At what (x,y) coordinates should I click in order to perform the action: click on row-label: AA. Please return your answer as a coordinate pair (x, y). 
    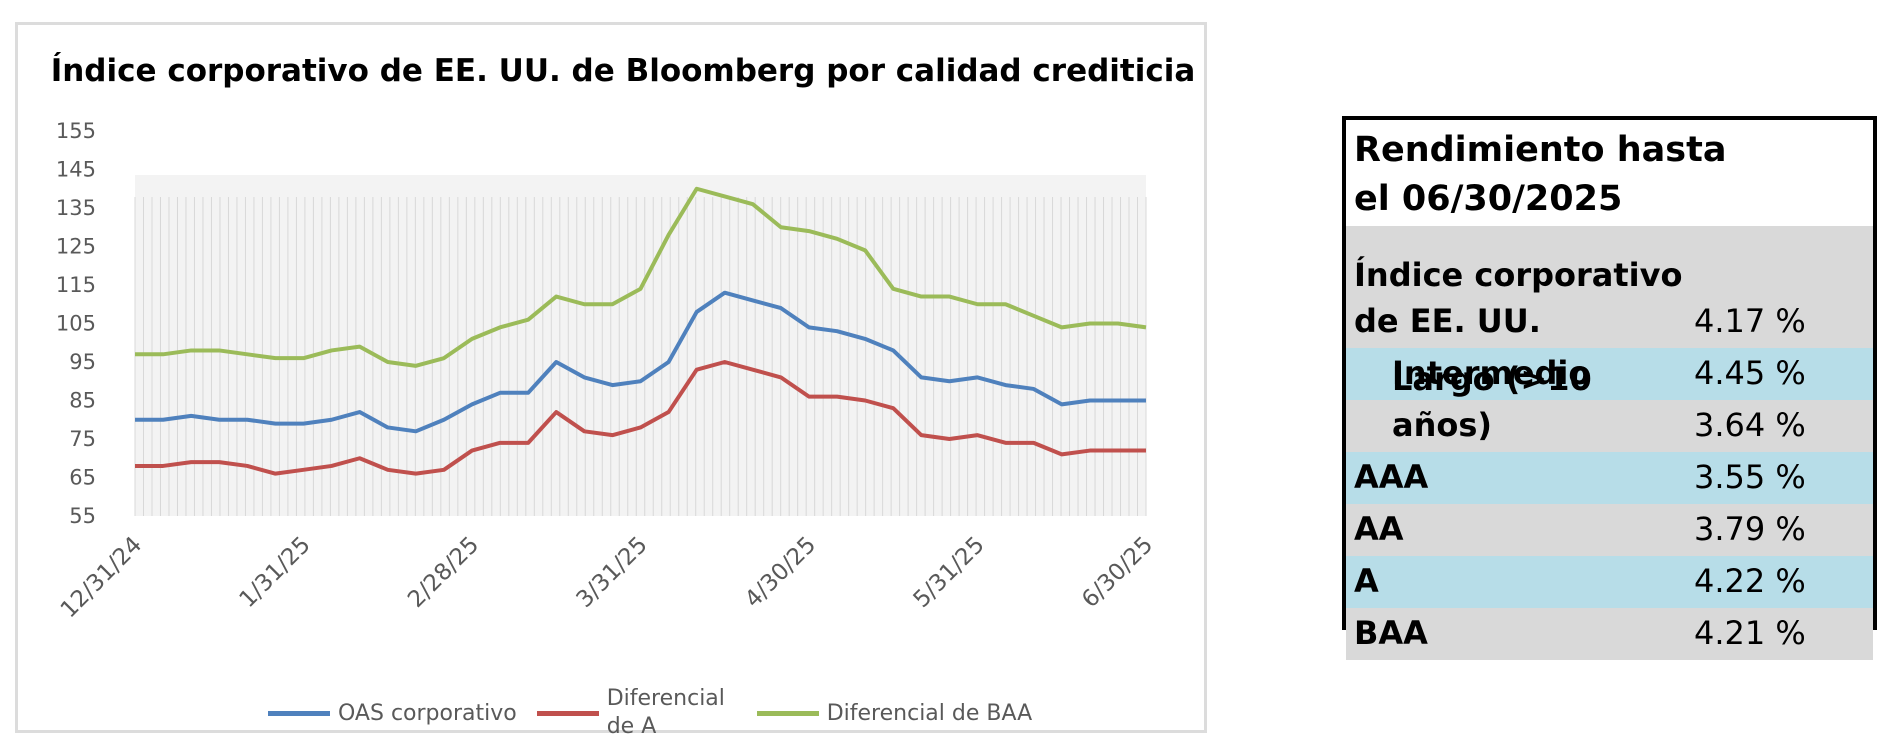
    Looking at the image, I should click on (1379, 529).